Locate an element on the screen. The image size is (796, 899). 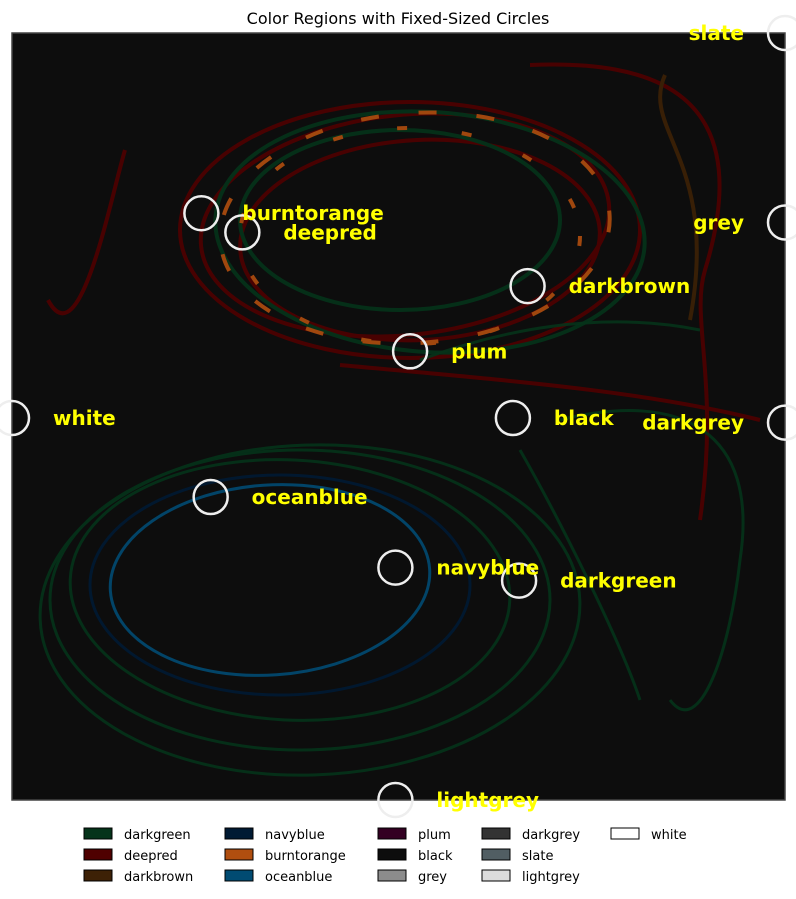
legend-swatch-lightgrey is located at coordinates (496, 875).